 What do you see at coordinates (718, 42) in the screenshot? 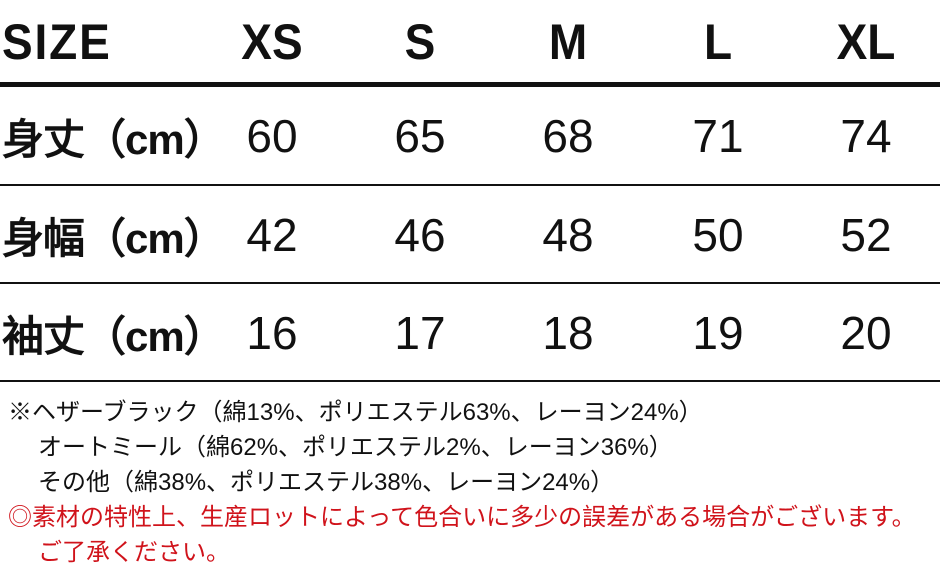
I see `header-l: L` at bounding box center [718, 42].